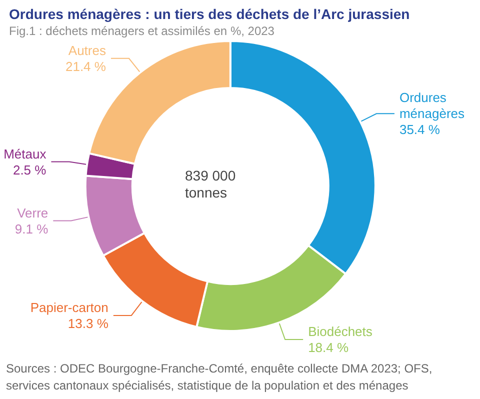 This screenshot has height=399, width=480. Describe the element at coordinates (32, 212) in the screenshot. I see `slice-label: Verre` at that location.